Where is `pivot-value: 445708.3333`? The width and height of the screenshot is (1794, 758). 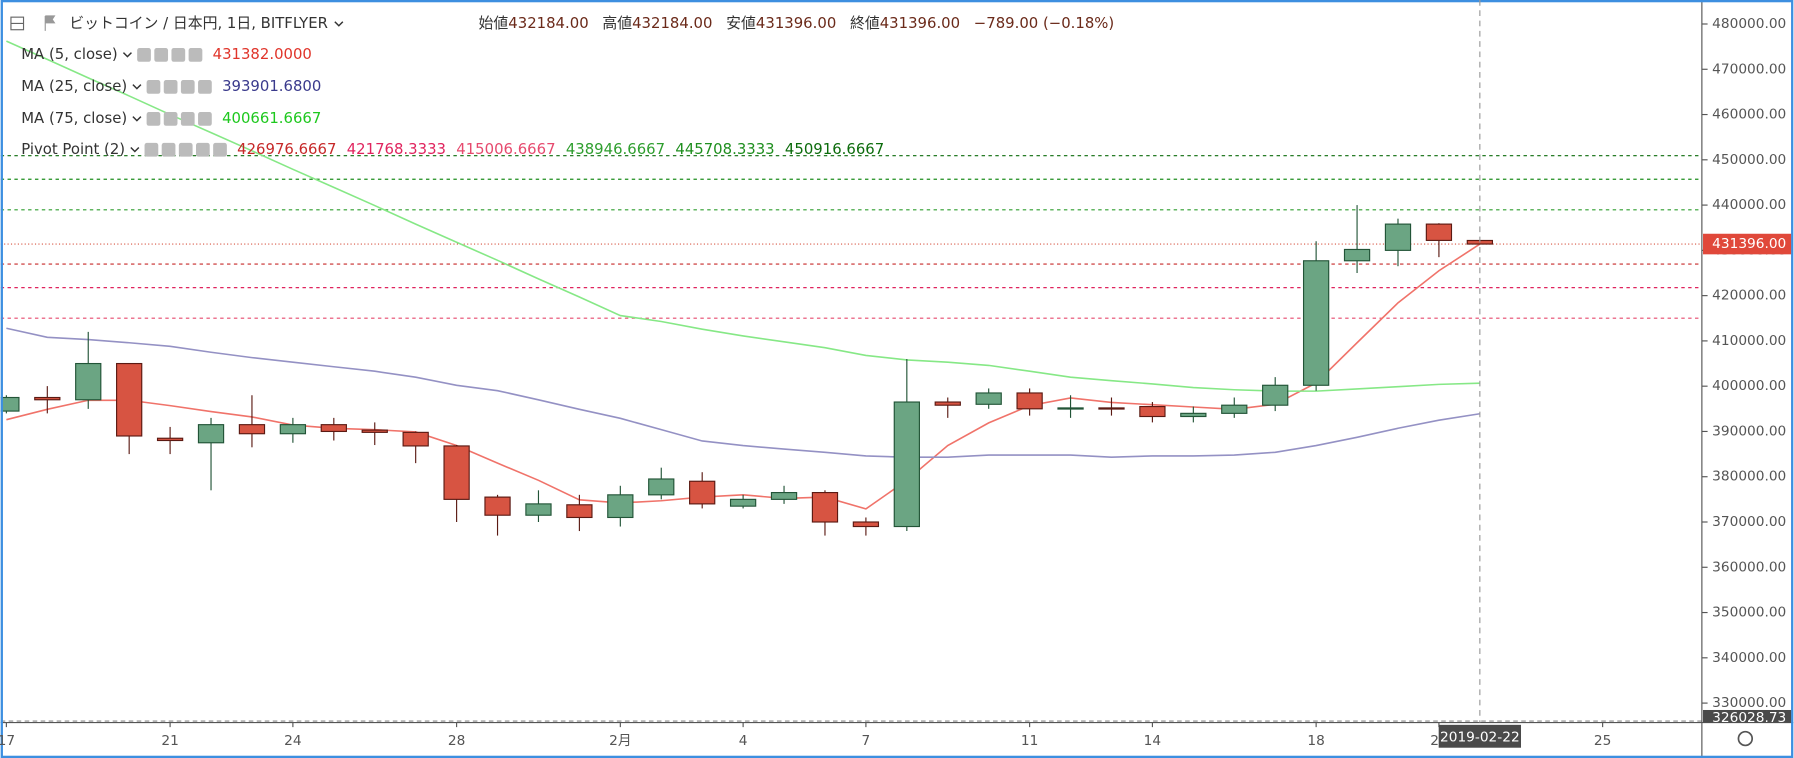 pivot-value: 445708.3333 is located at coordinates (724, 149).